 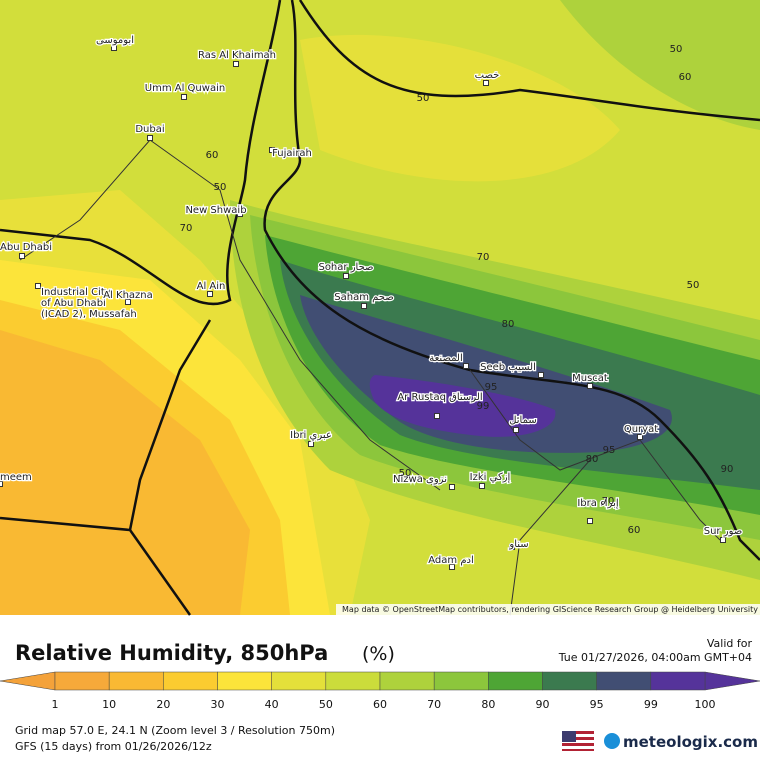 What do you see at coordinates (730, 643) in the screenshot?
I see `valid-label: Valid for` at bounding box center [730, 643].